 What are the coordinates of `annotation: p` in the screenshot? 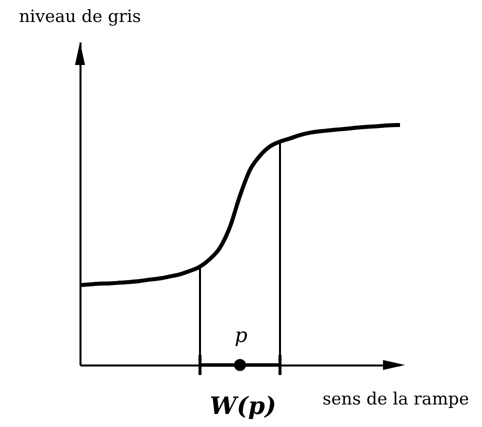 It's located at (241, 335).